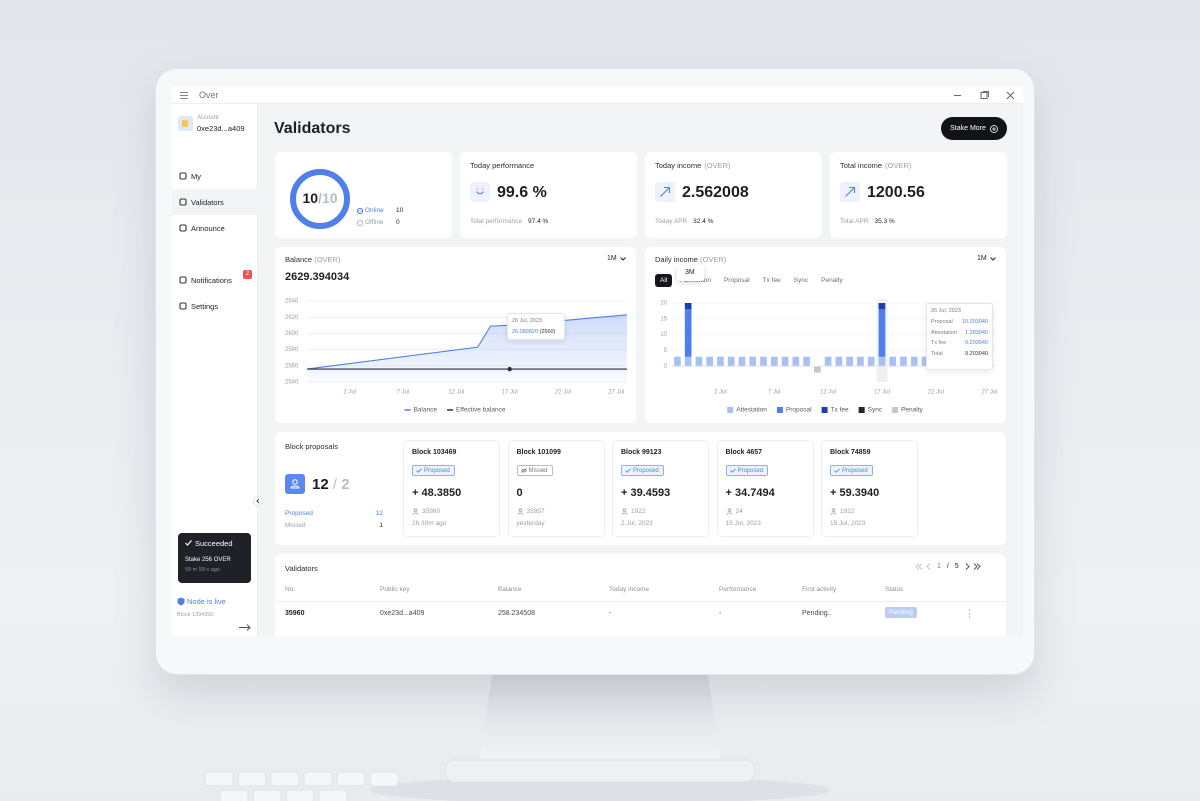 The height and width of the screenshot is (801, 1200). Describe the element at coordinates (215, 202) in the screenshot. I see `nav-item: Validators` at that location.